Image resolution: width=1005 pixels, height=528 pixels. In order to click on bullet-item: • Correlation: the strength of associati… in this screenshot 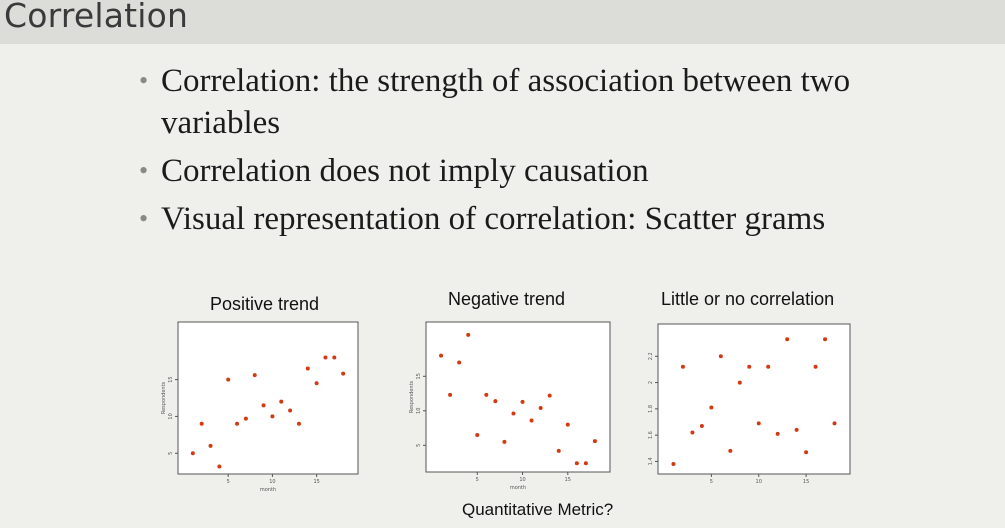, I will do `click(535, 102)`.